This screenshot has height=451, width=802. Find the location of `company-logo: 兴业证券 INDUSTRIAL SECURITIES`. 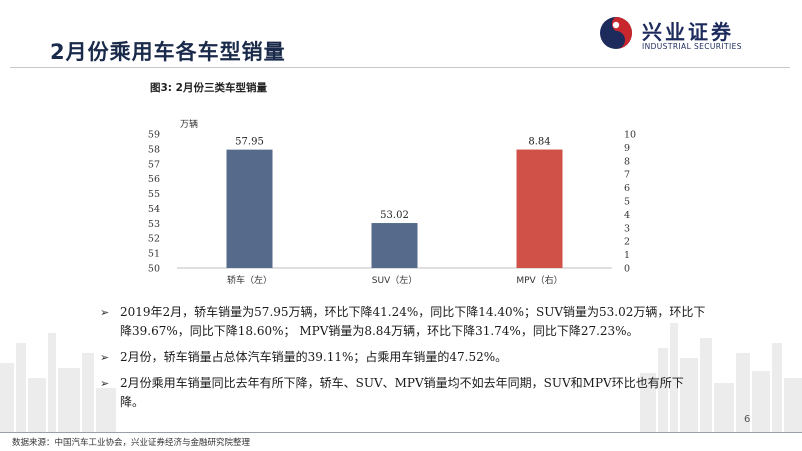

company-logo: 兴业证券 INDUSTRIAL SECURITIES is located at coordinates (698, 35).